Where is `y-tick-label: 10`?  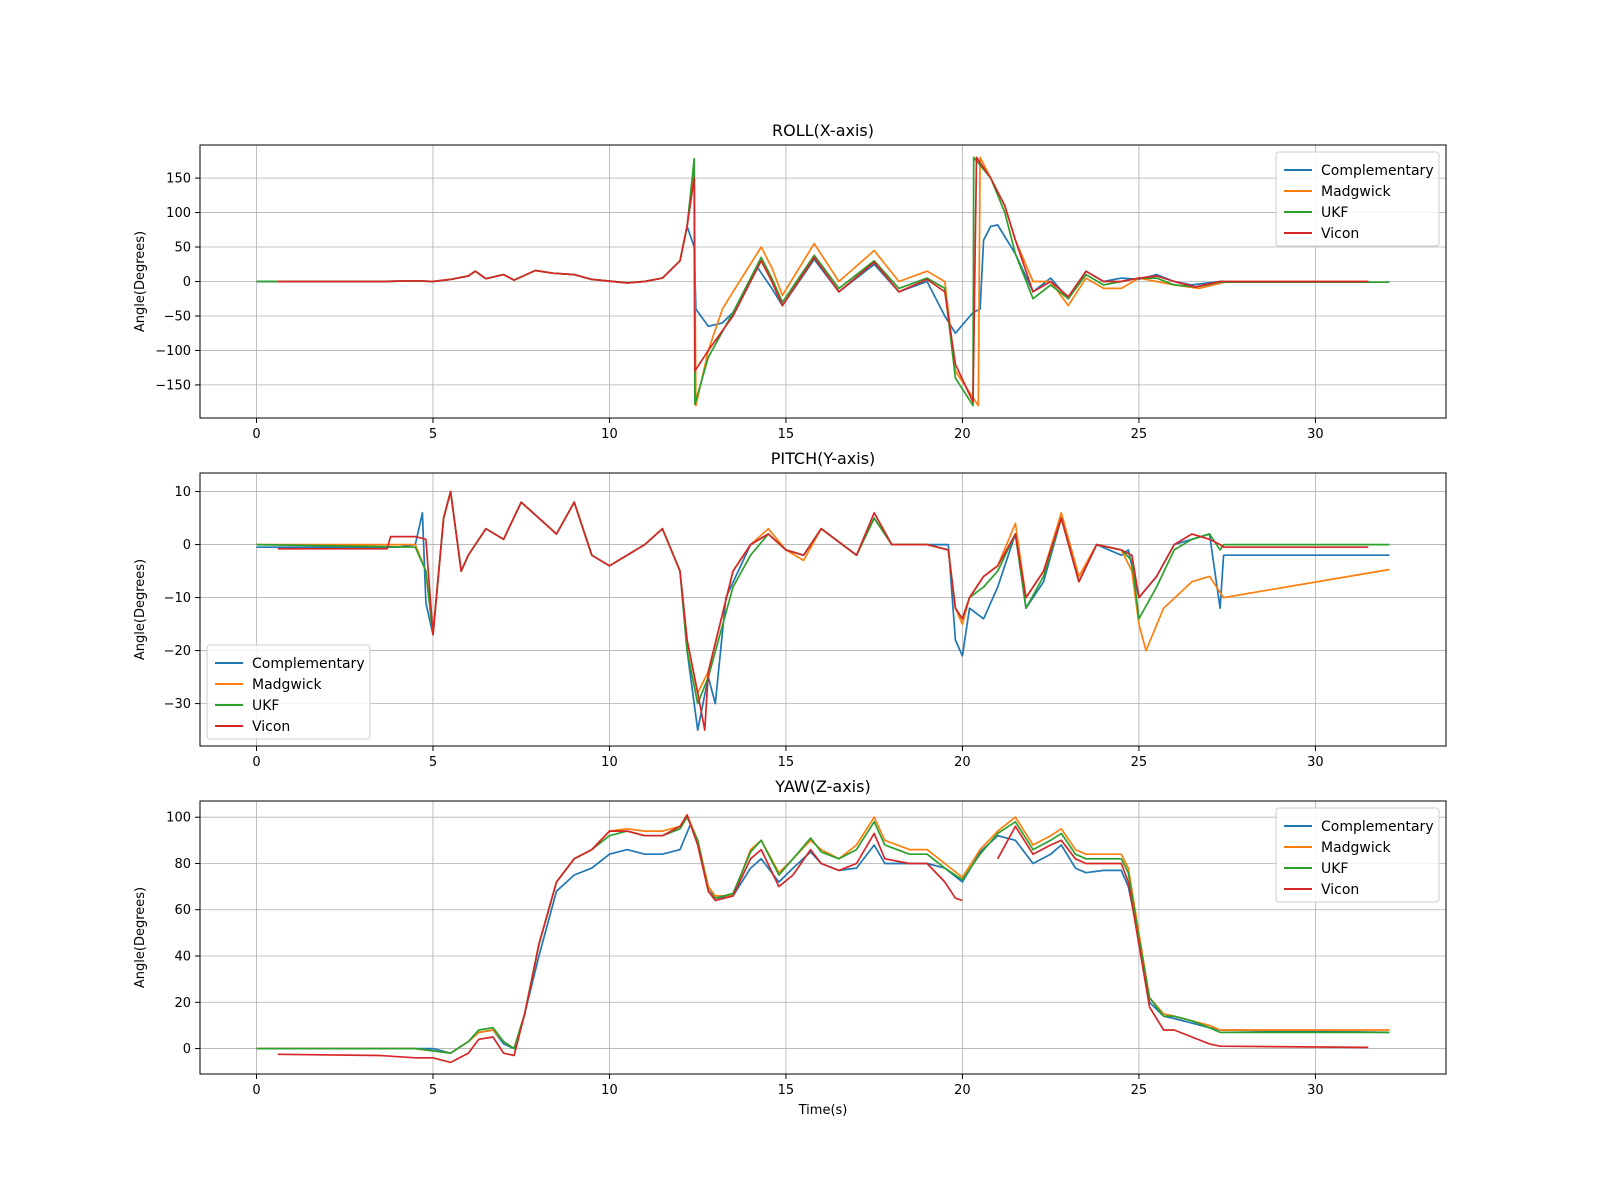
y-tick-label: 10 is located at coordinates (182, 492).